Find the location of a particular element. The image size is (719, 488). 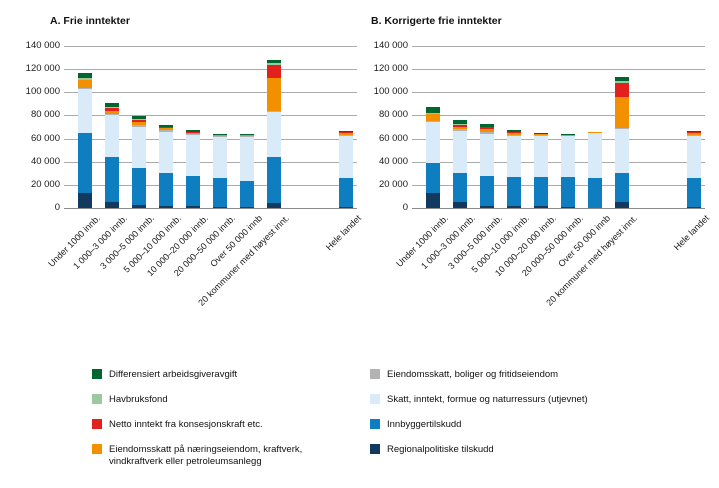

y-axis-tick-label: 40 000 is located at coordinates (393, 161).